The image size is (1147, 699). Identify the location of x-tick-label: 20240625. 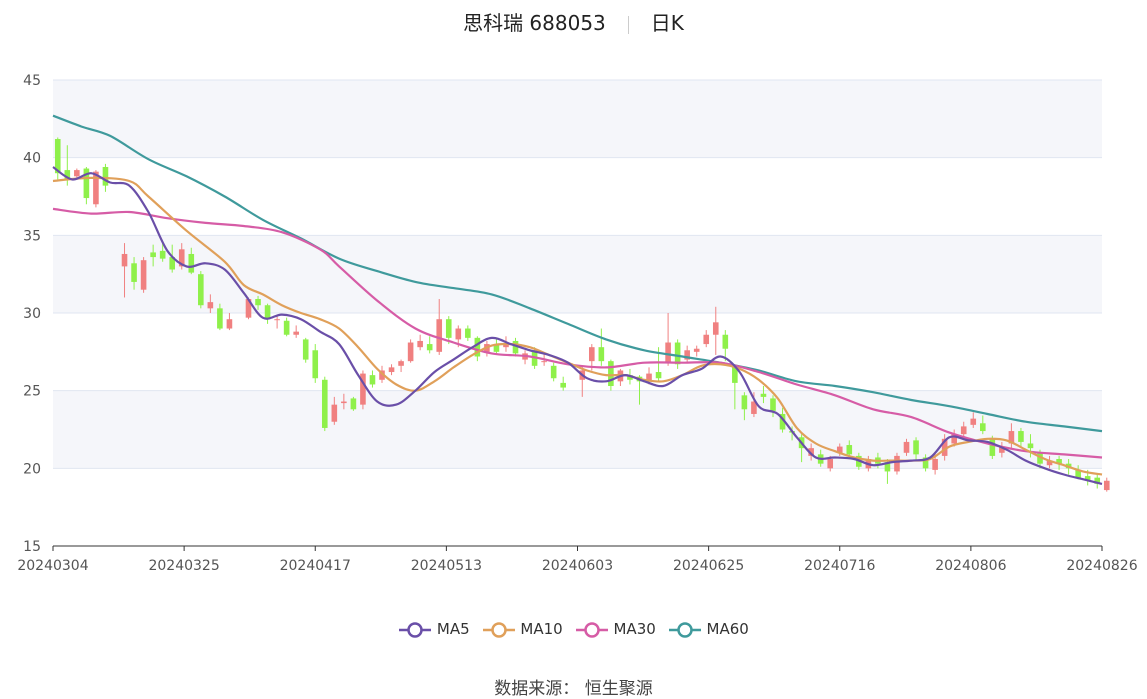
(708, 566).